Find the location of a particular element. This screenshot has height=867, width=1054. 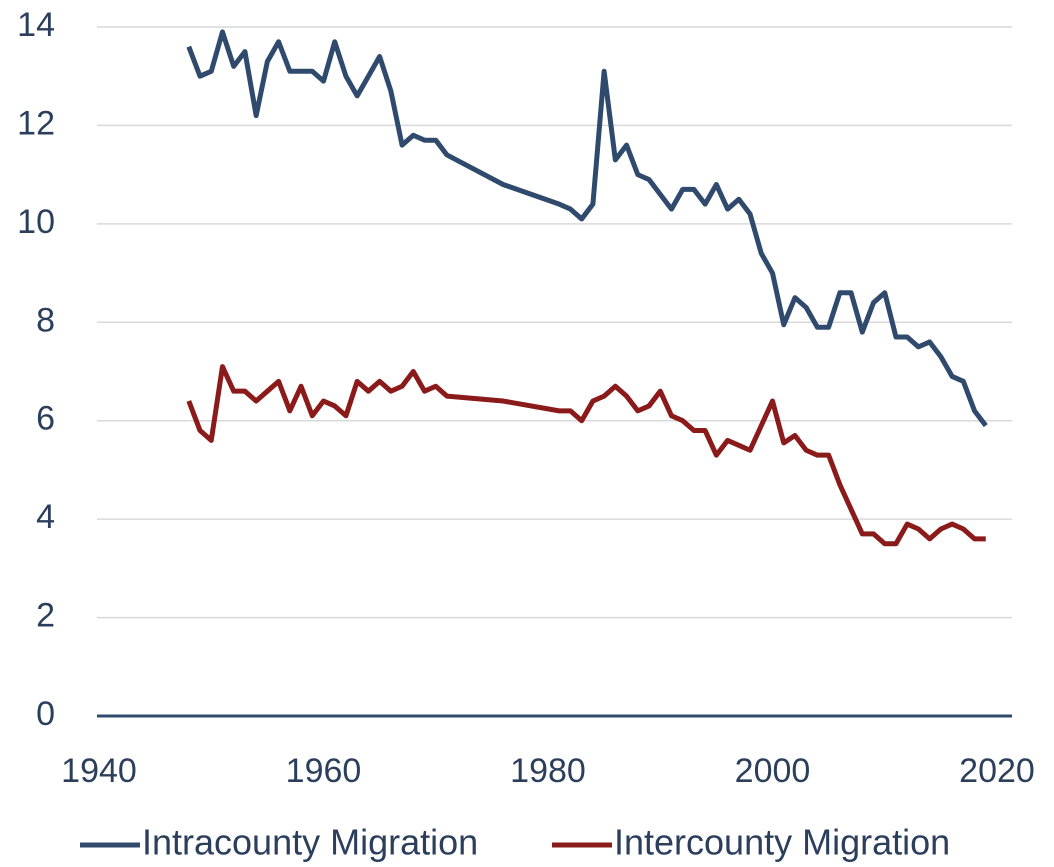

x-tick-label: 1940 is located at coordinates (99, 771).